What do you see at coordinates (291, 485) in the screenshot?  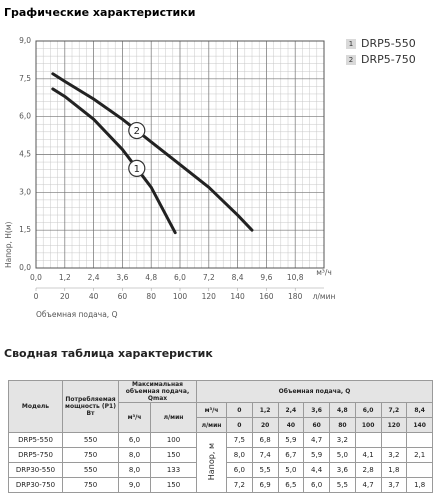 I see `data-cell: 6,5` at bounding box center [291, 485].